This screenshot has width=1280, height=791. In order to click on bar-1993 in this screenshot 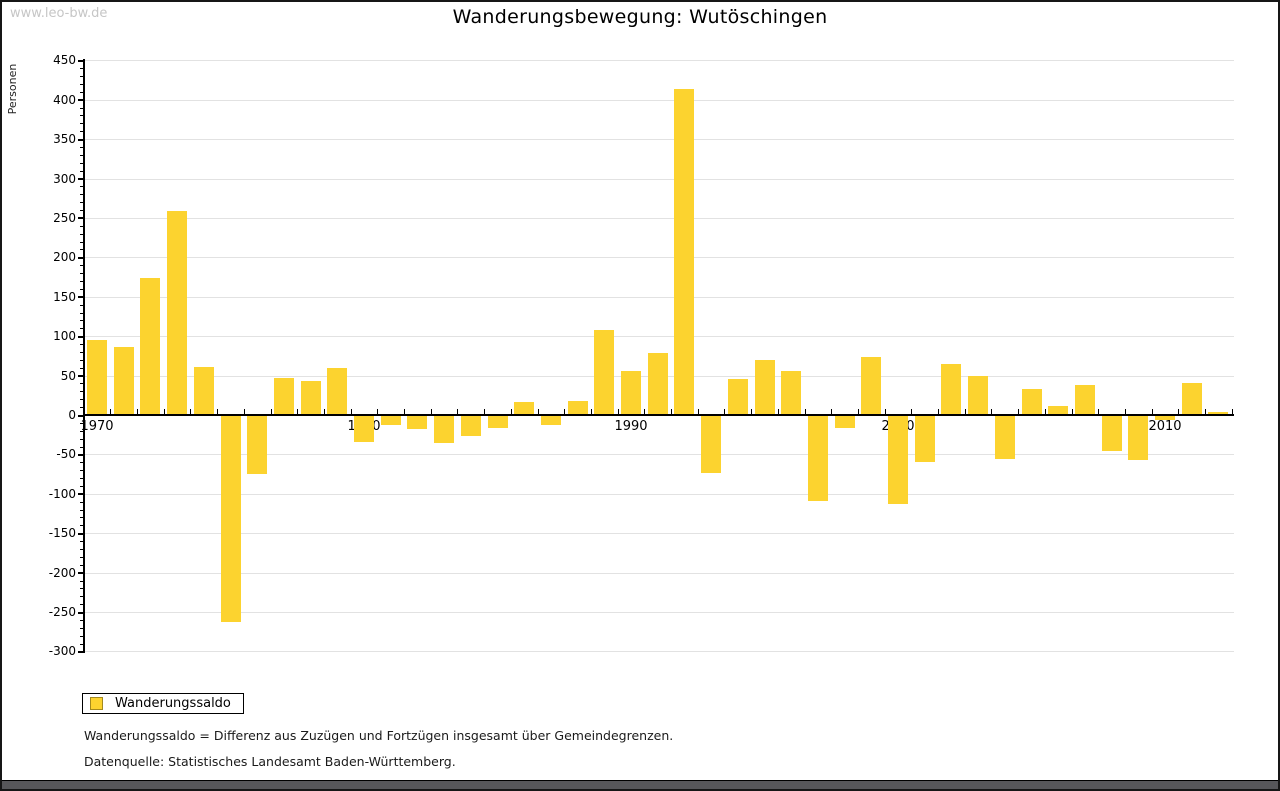, I will do `click(711, 444)`.